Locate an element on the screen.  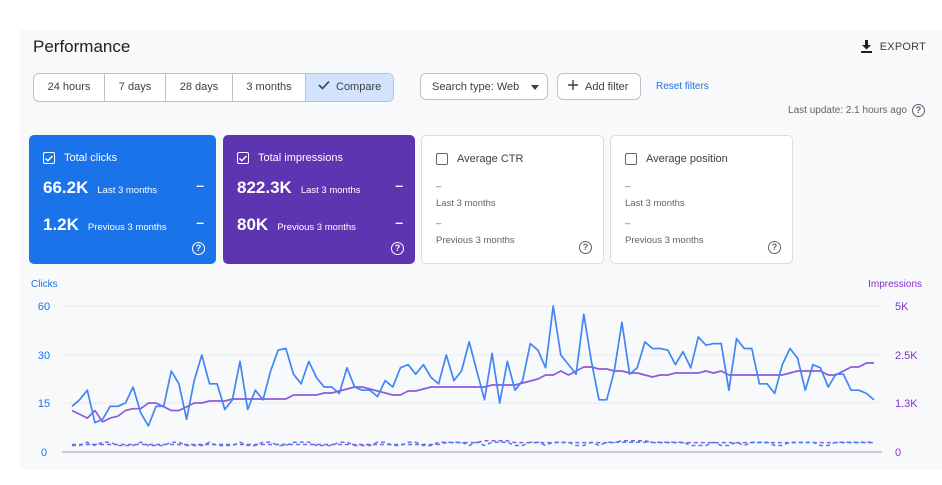
current-value: 66.2K is located at coordinates (66, 187).